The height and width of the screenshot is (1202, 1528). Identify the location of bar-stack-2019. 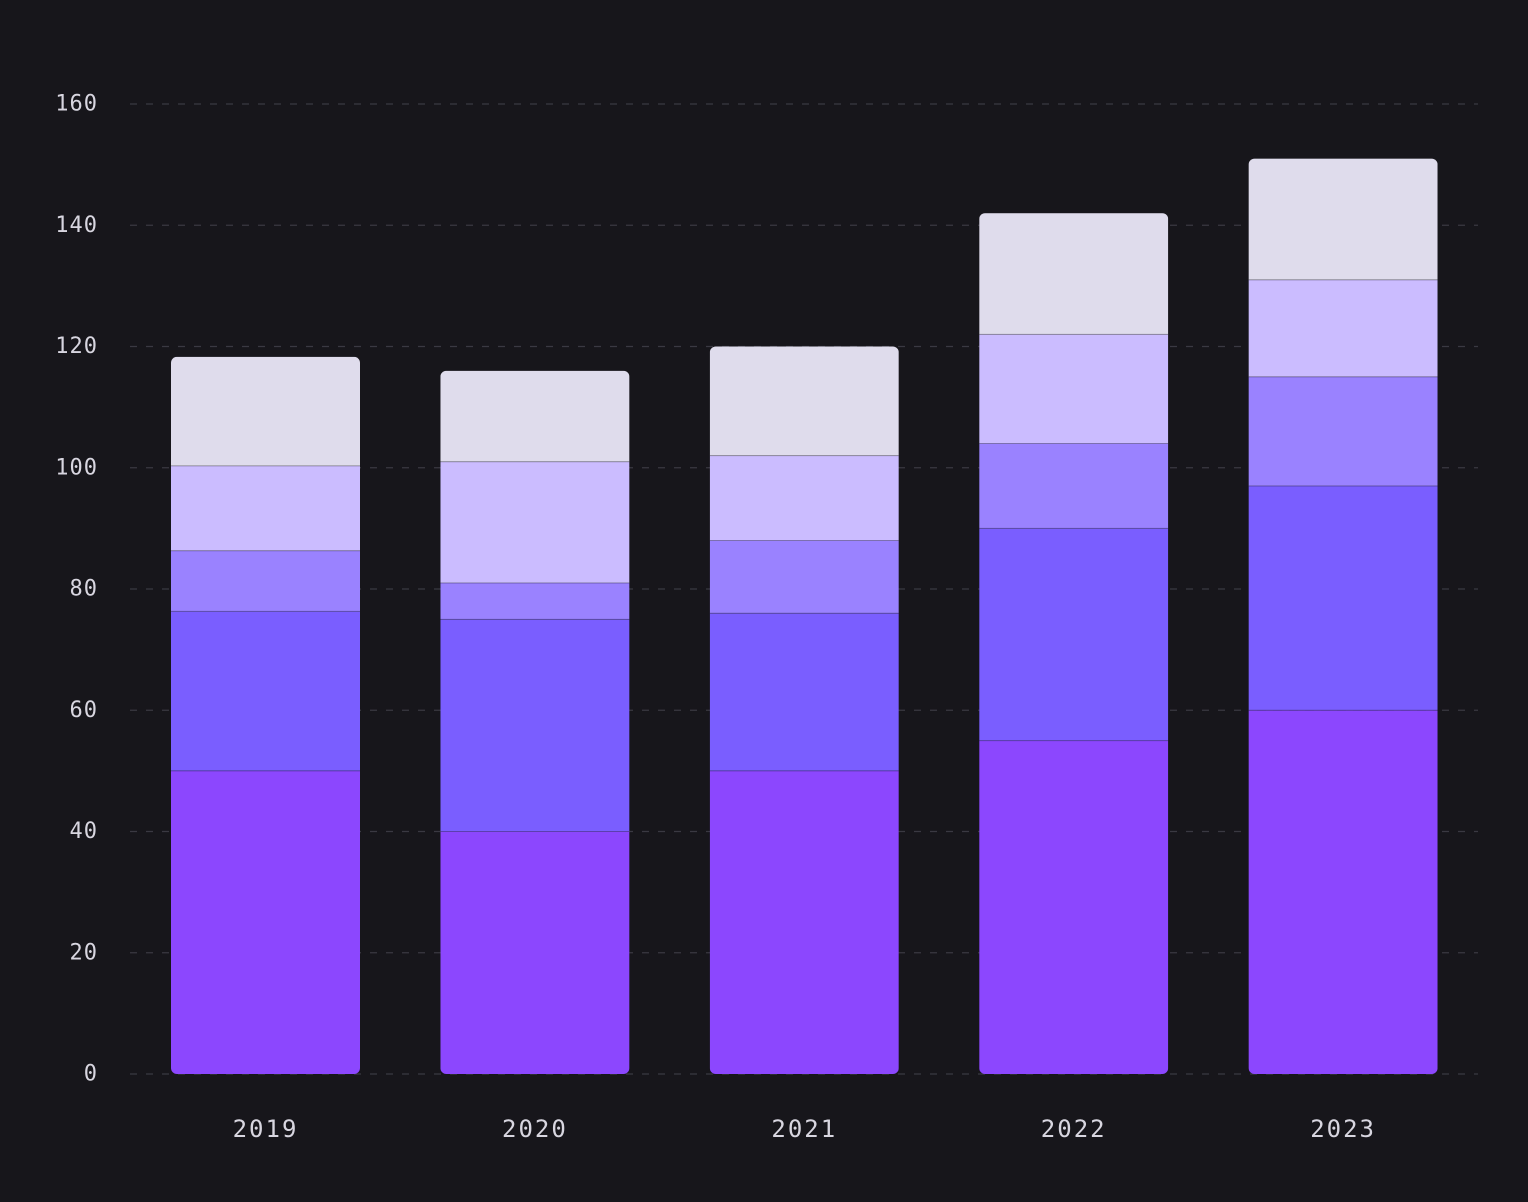
(265, 715).